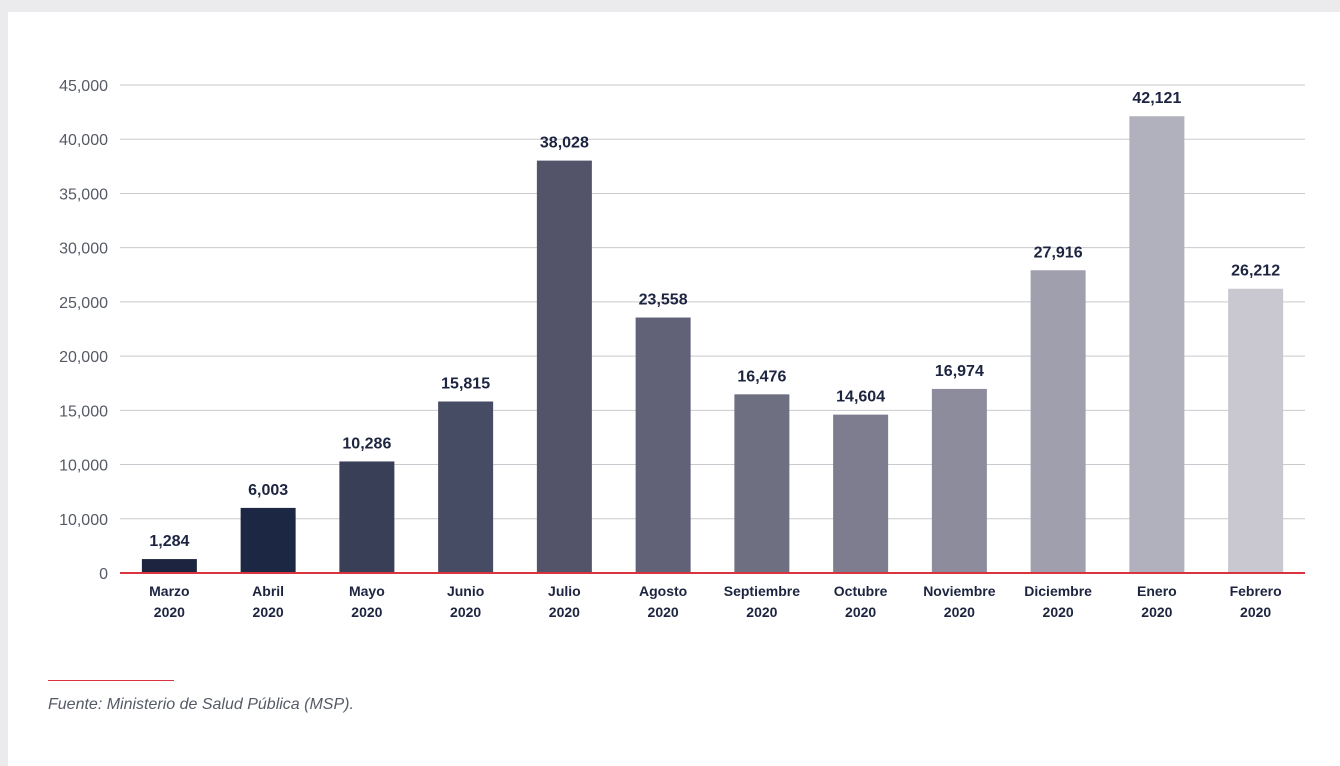  What do you see at coordinates (268, 490) in the screenshot?
I see `data-label: 6,003` at bounding box center [268, 490].